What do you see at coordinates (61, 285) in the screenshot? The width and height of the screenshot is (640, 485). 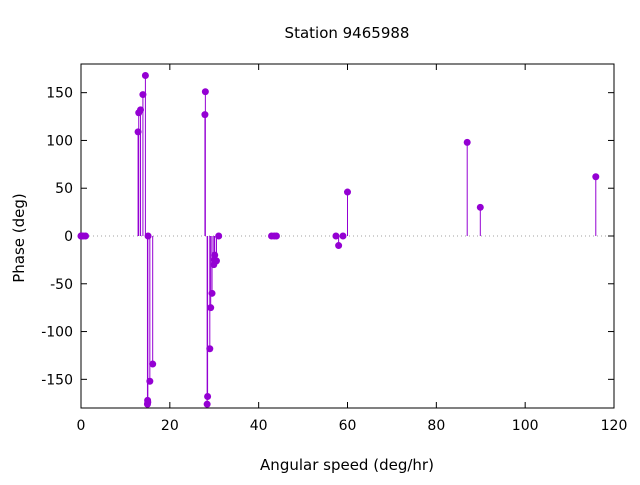 I see `y-tick-label: -50` at bounding box center [61, 285].